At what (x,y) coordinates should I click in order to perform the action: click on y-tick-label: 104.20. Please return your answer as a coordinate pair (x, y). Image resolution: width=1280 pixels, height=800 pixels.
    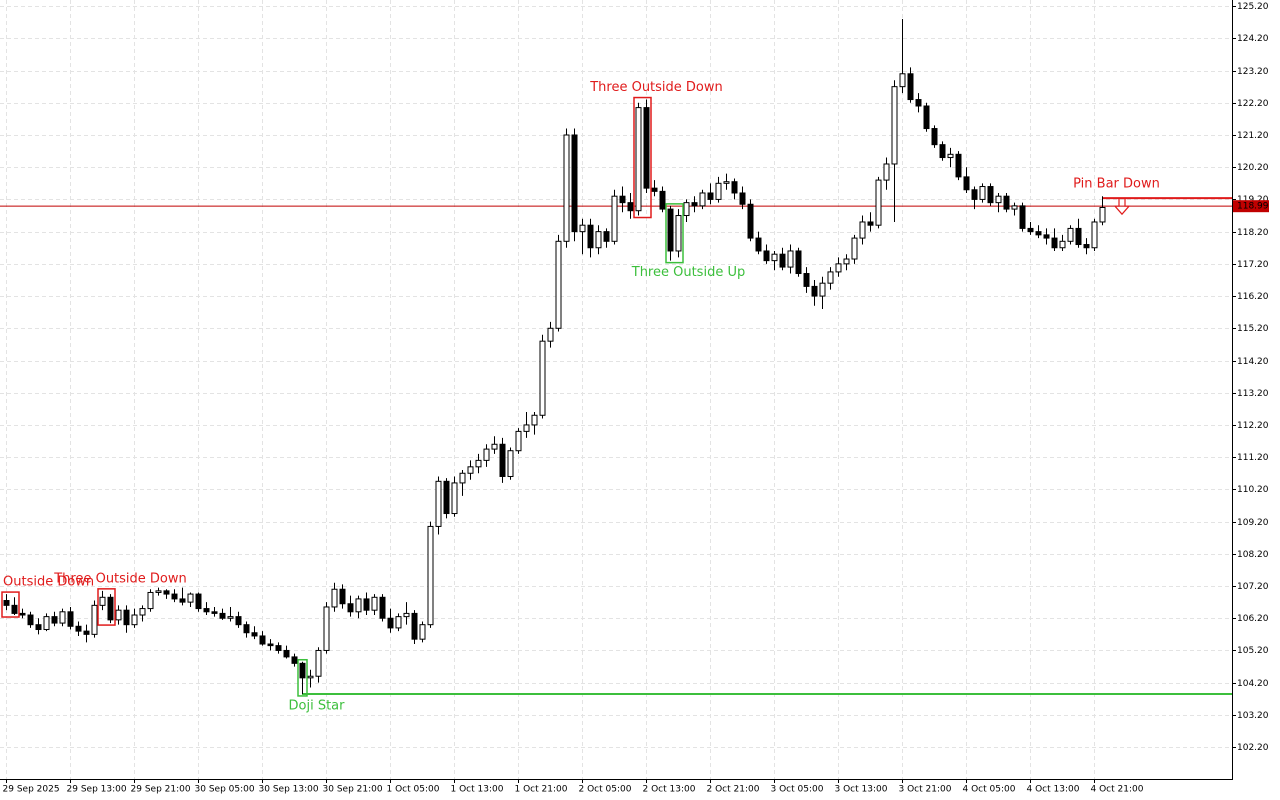
    Looking at the image, I should click on (1253, 684).